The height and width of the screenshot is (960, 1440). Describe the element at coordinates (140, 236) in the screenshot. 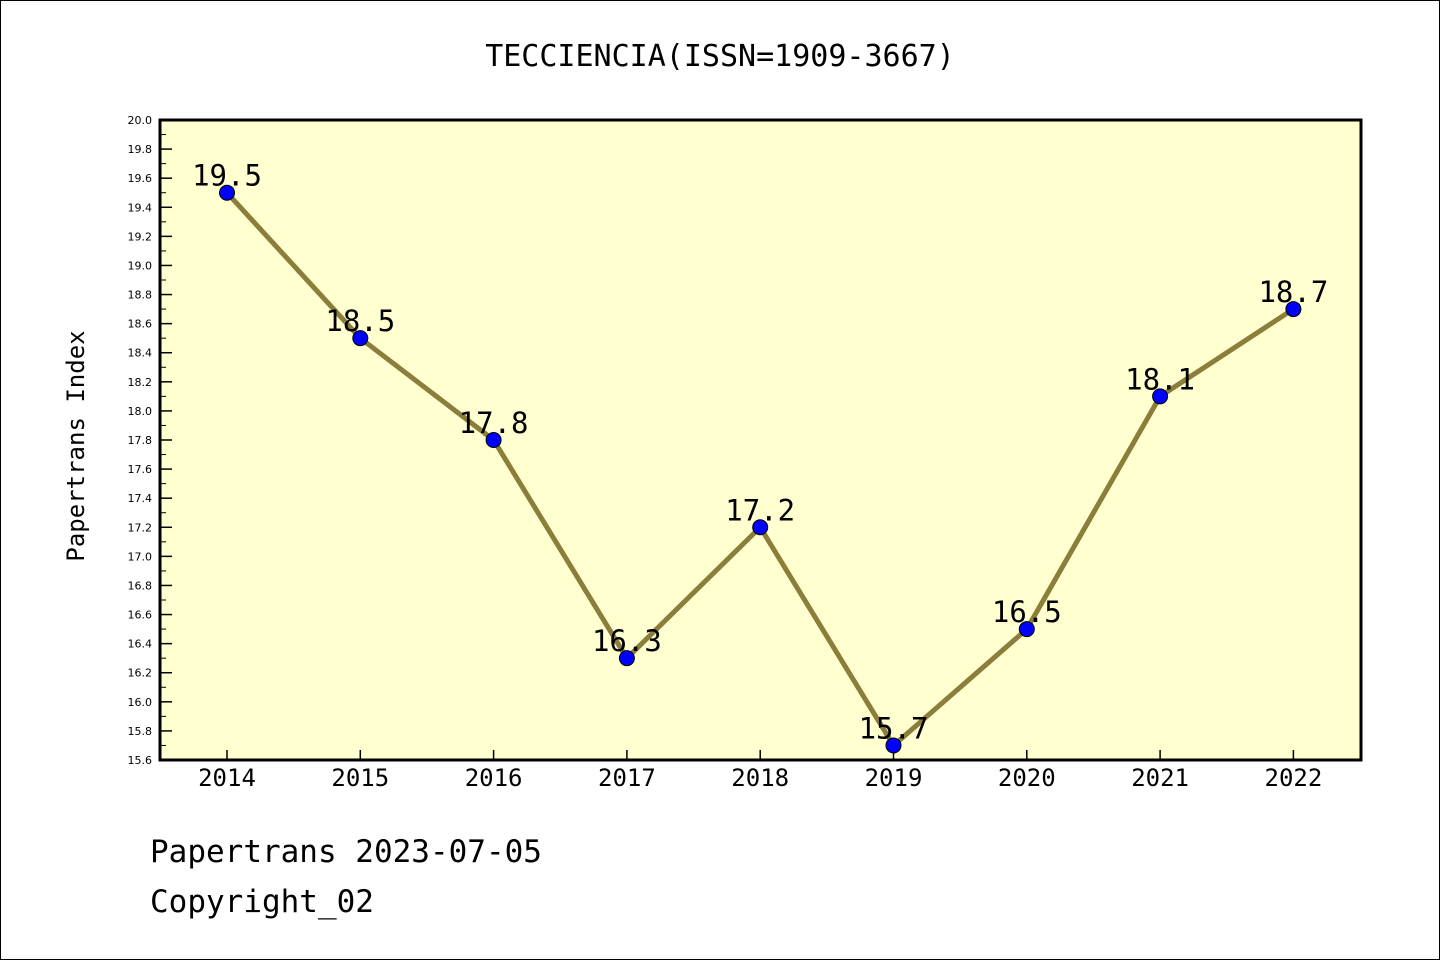

I see `y-tick-label: 19.2` at that location.